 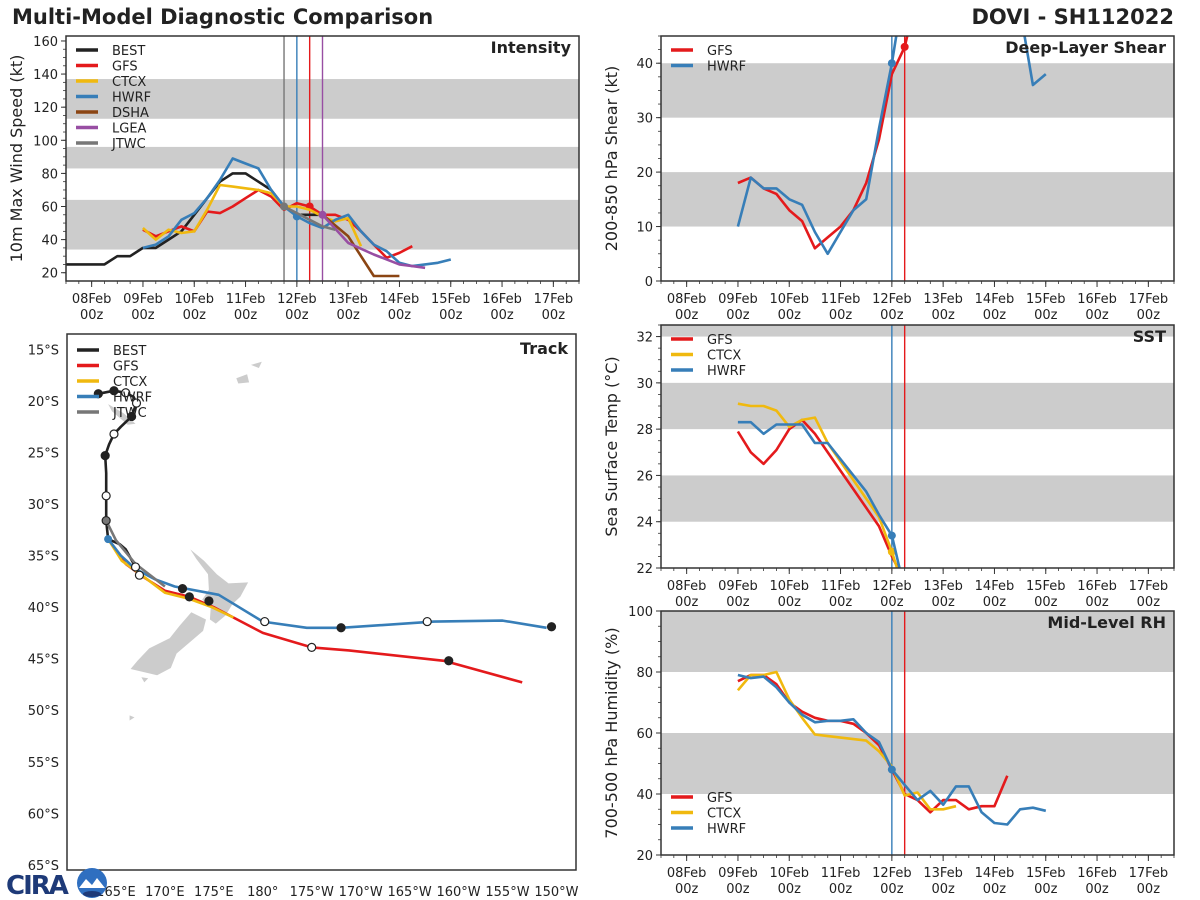 I want to click on series-marker-hwrf, so click(x=891, y=769).